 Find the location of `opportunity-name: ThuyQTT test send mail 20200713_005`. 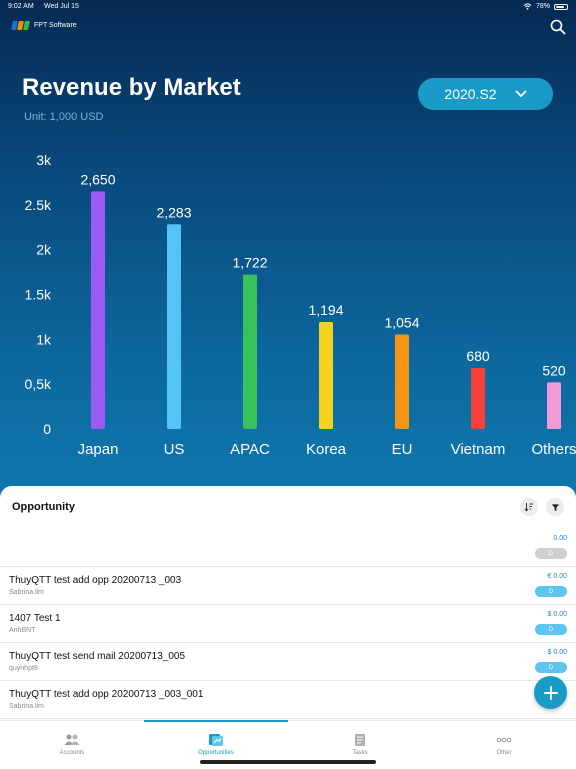

opportunity-name: ThuyQTT test send mail 20200713_005 is located at coordinates (97, 656).